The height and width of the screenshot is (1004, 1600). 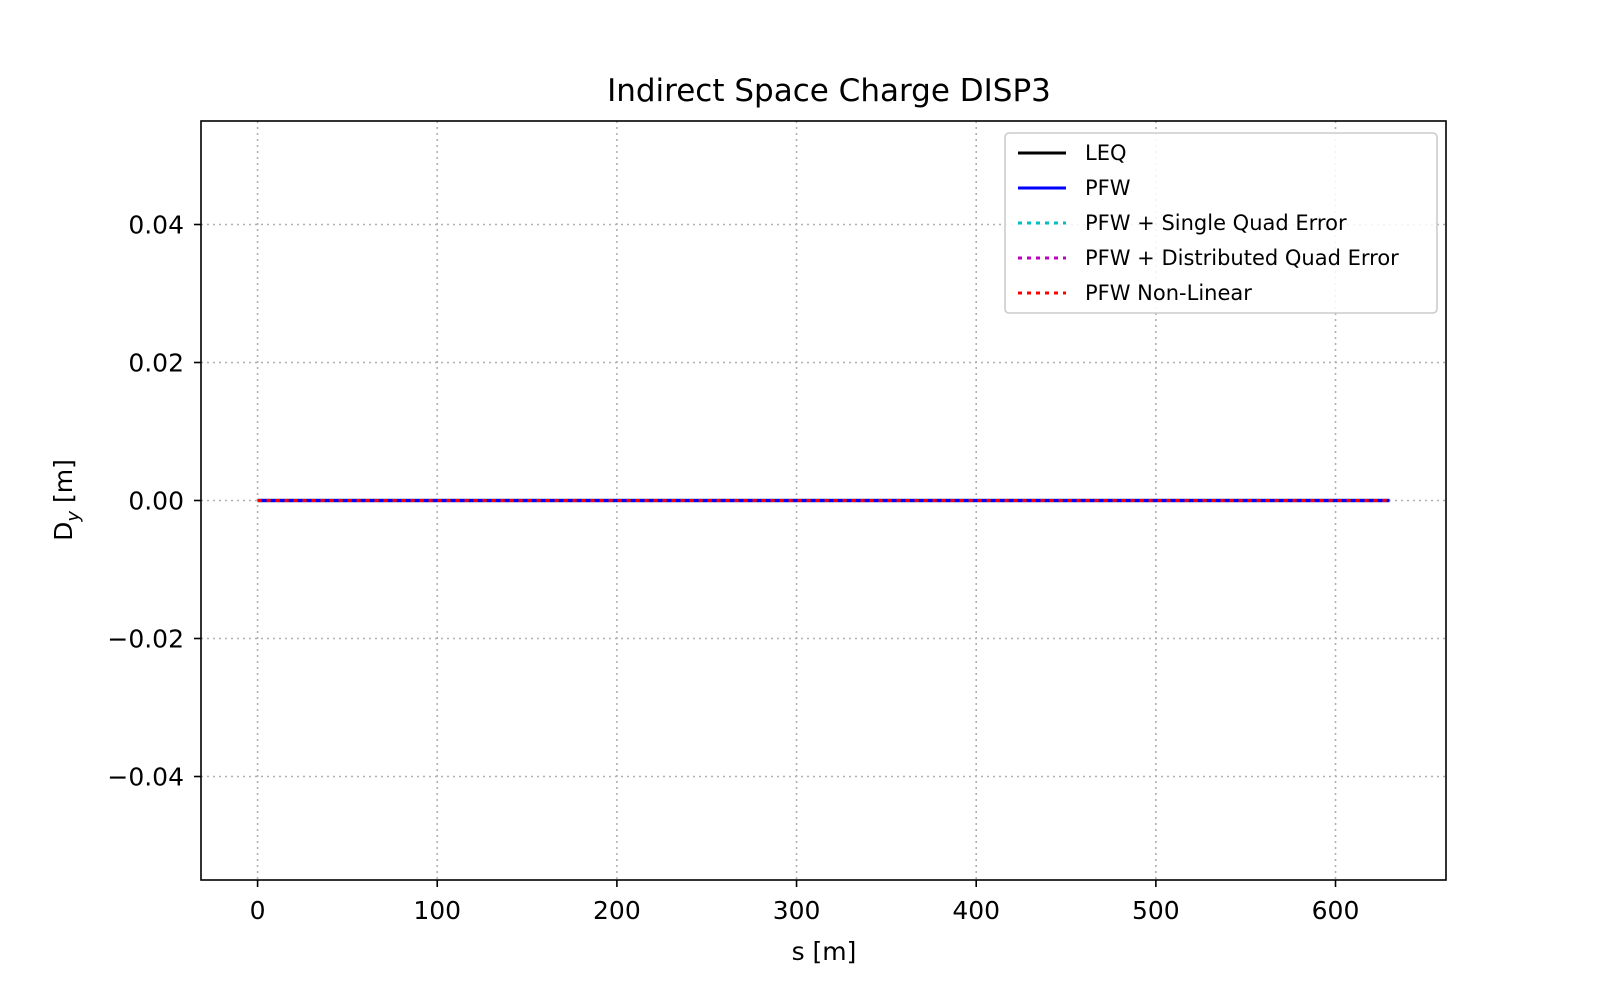 What do you see at coordinates (145, 777) in the screenshot?
I see `y-tick-label: −0.04` at bounding box center [145, 777].